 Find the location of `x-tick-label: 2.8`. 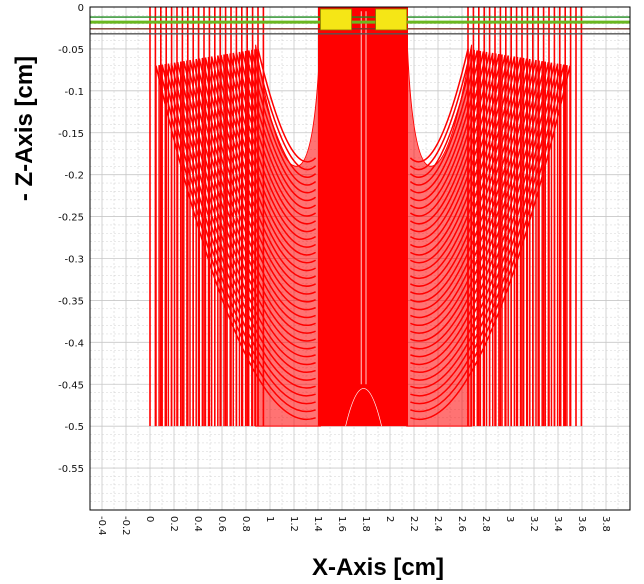

x-tick-label: 2.8 is located at coordinates (485, 524).